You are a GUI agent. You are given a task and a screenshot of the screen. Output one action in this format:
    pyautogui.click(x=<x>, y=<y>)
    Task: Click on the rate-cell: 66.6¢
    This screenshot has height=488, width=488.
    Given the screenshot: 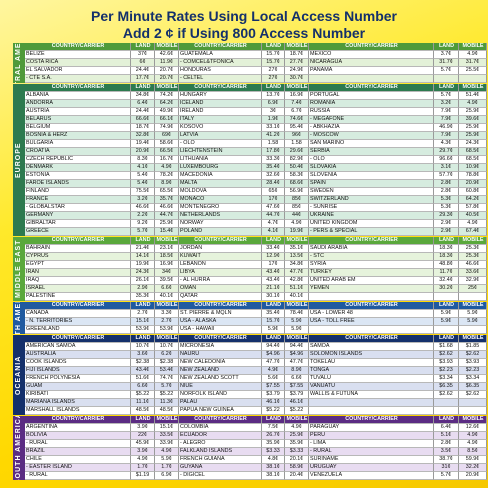 What is the action you would take?
    pyautogui.click(x=143, y=120)
    